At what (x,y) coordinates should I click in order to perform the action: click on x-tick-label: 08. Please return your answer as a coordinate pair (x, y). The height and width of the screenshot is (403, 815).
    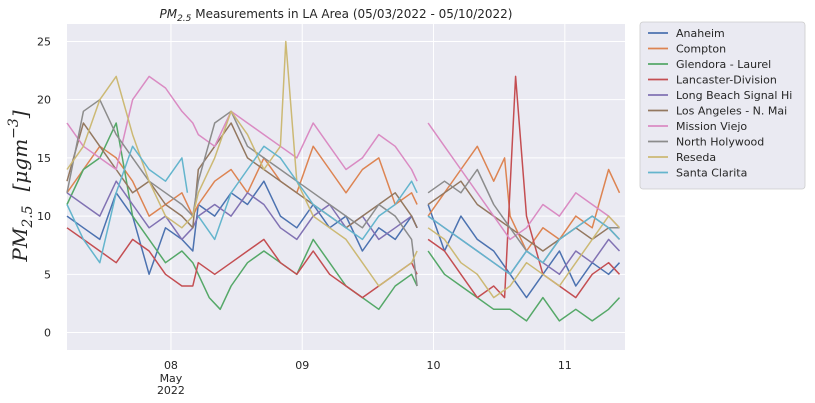
    Looking at the image, I should click on (171, 365).